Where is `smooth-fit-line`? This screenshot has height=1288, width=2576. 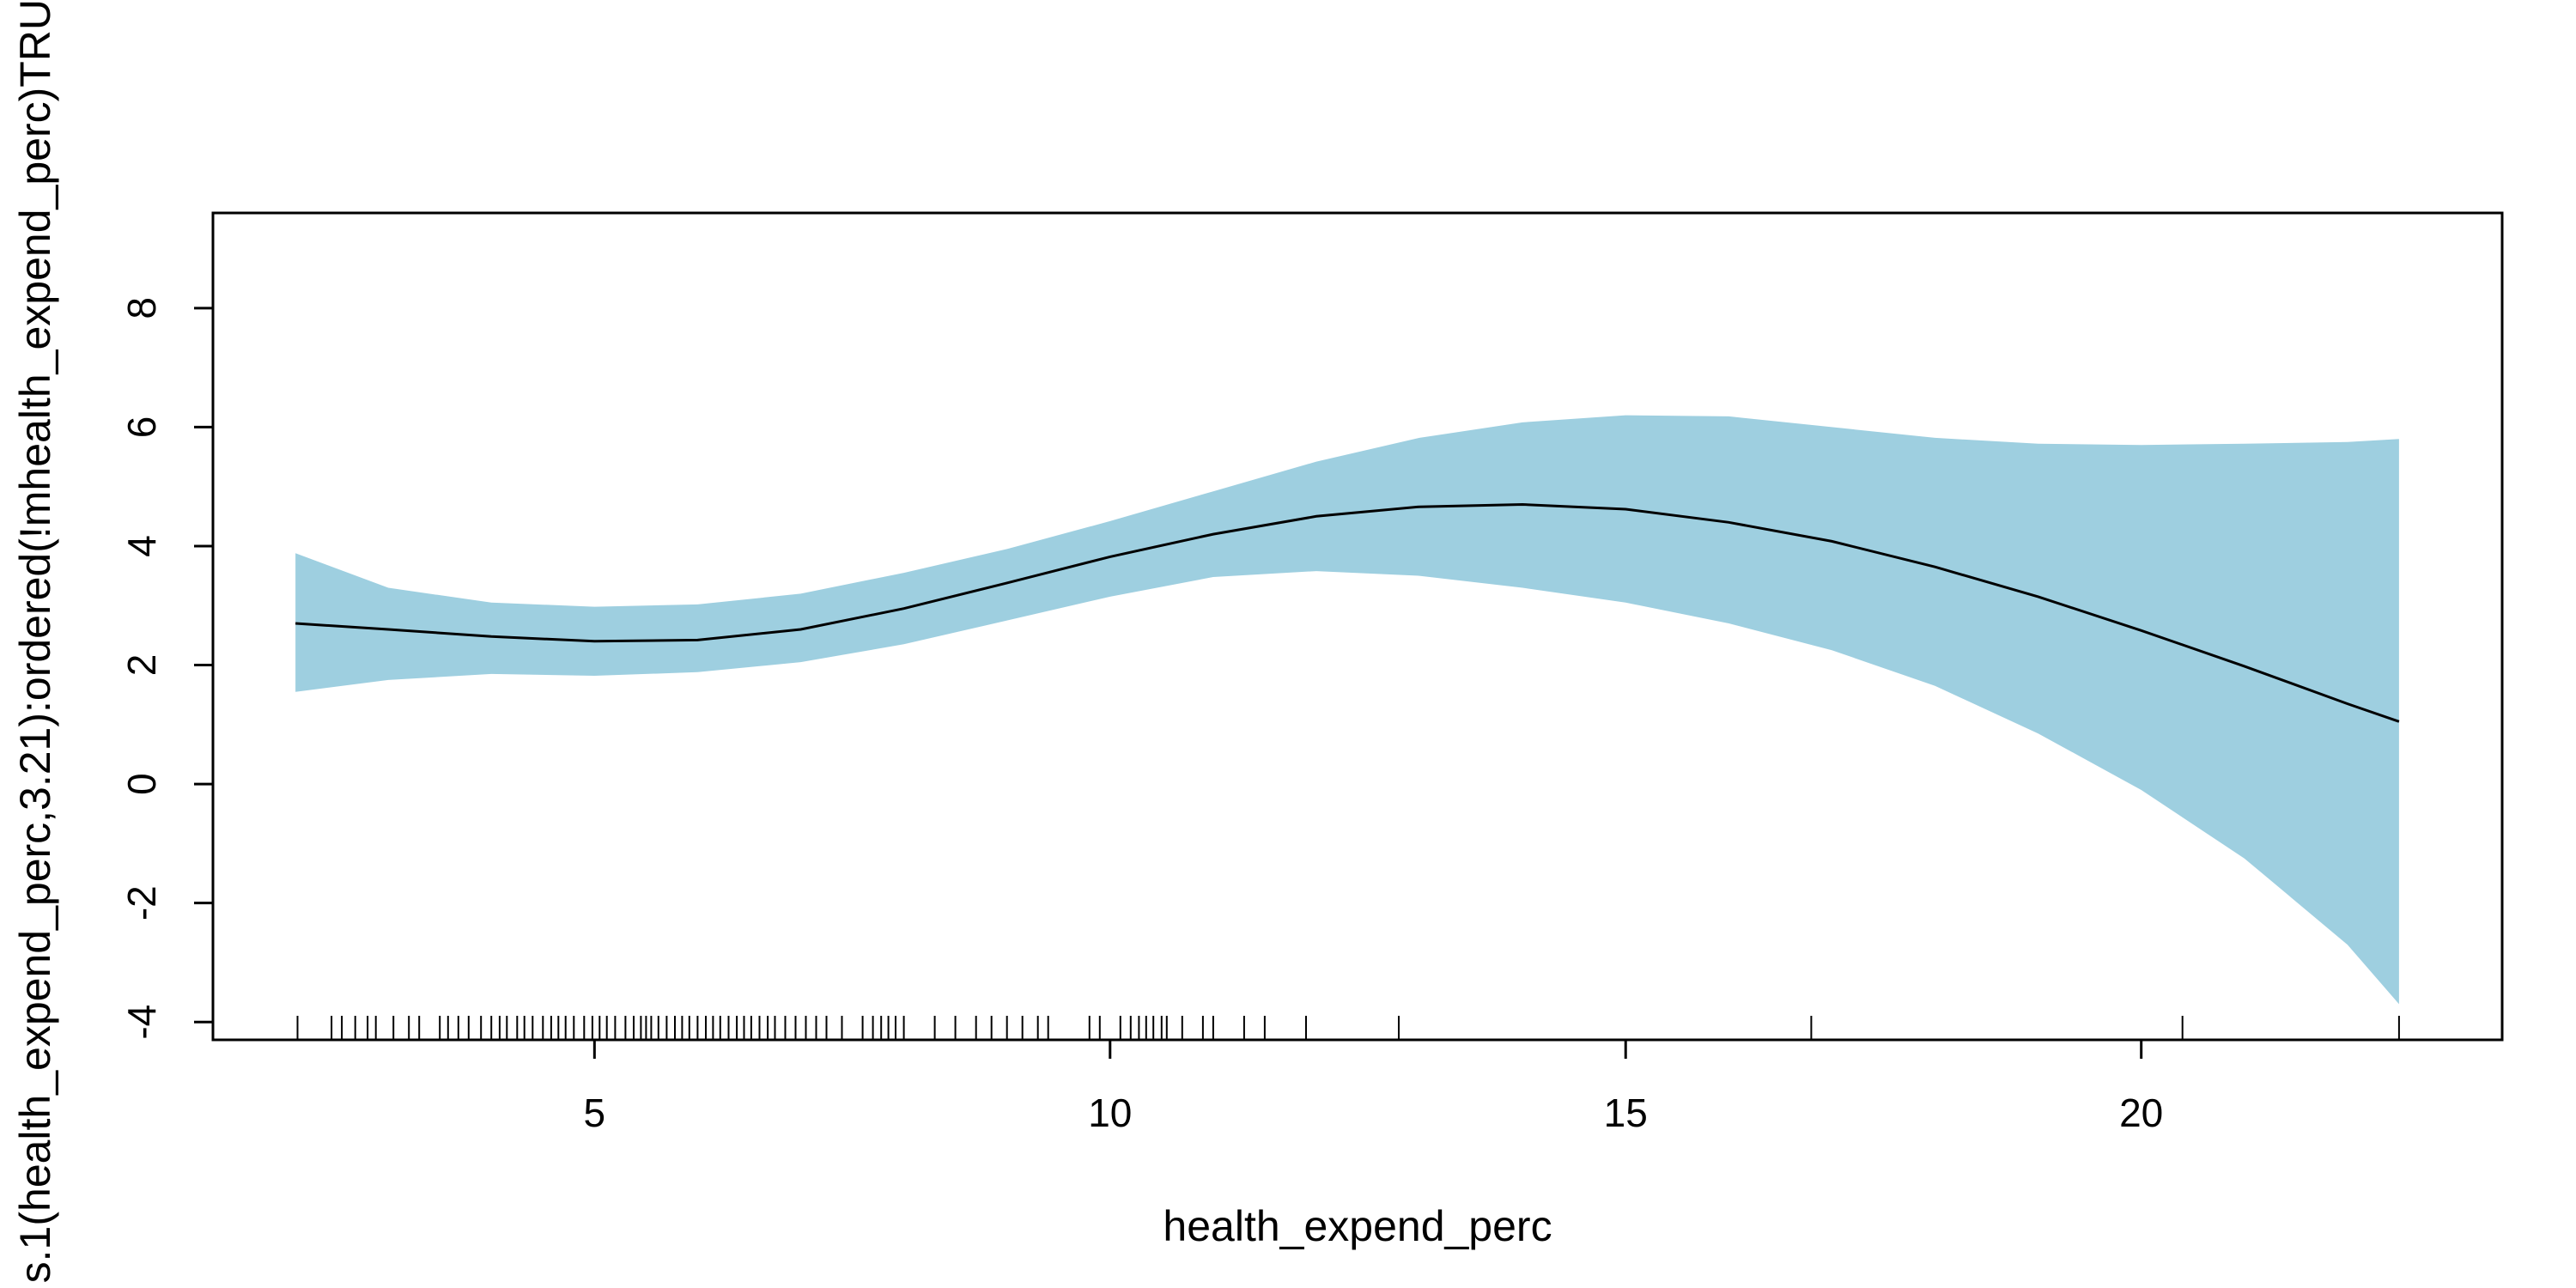
smooth-fit-line is located at coordinates (1347, 612).